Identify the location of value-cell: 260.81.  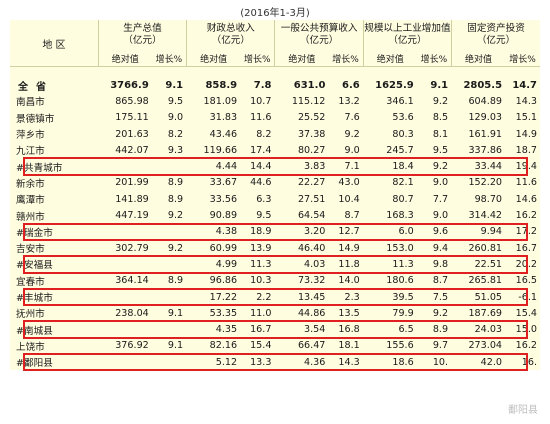
(485, 248).